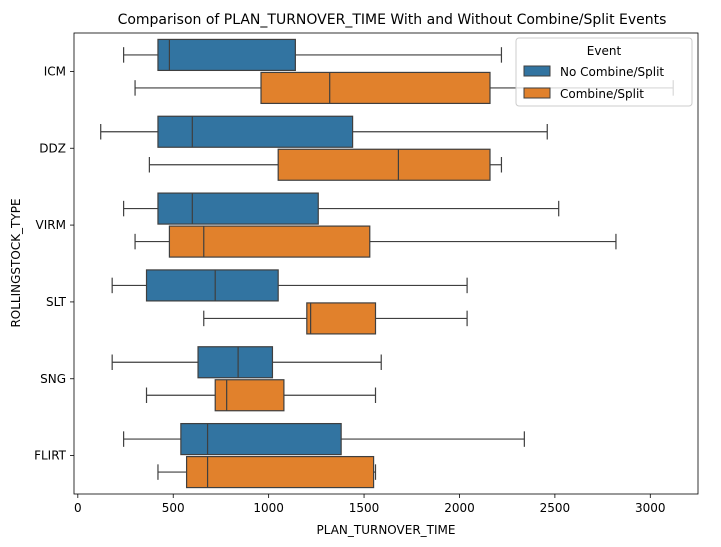  I want to click on box-ddz-combine-split, so click(384, 164).